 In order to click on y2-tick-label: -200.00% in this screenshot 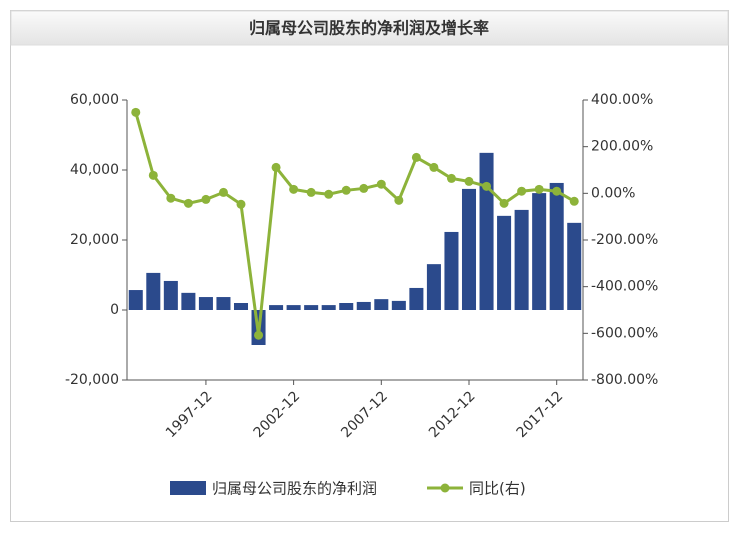, I will do `click(624, 240)`.